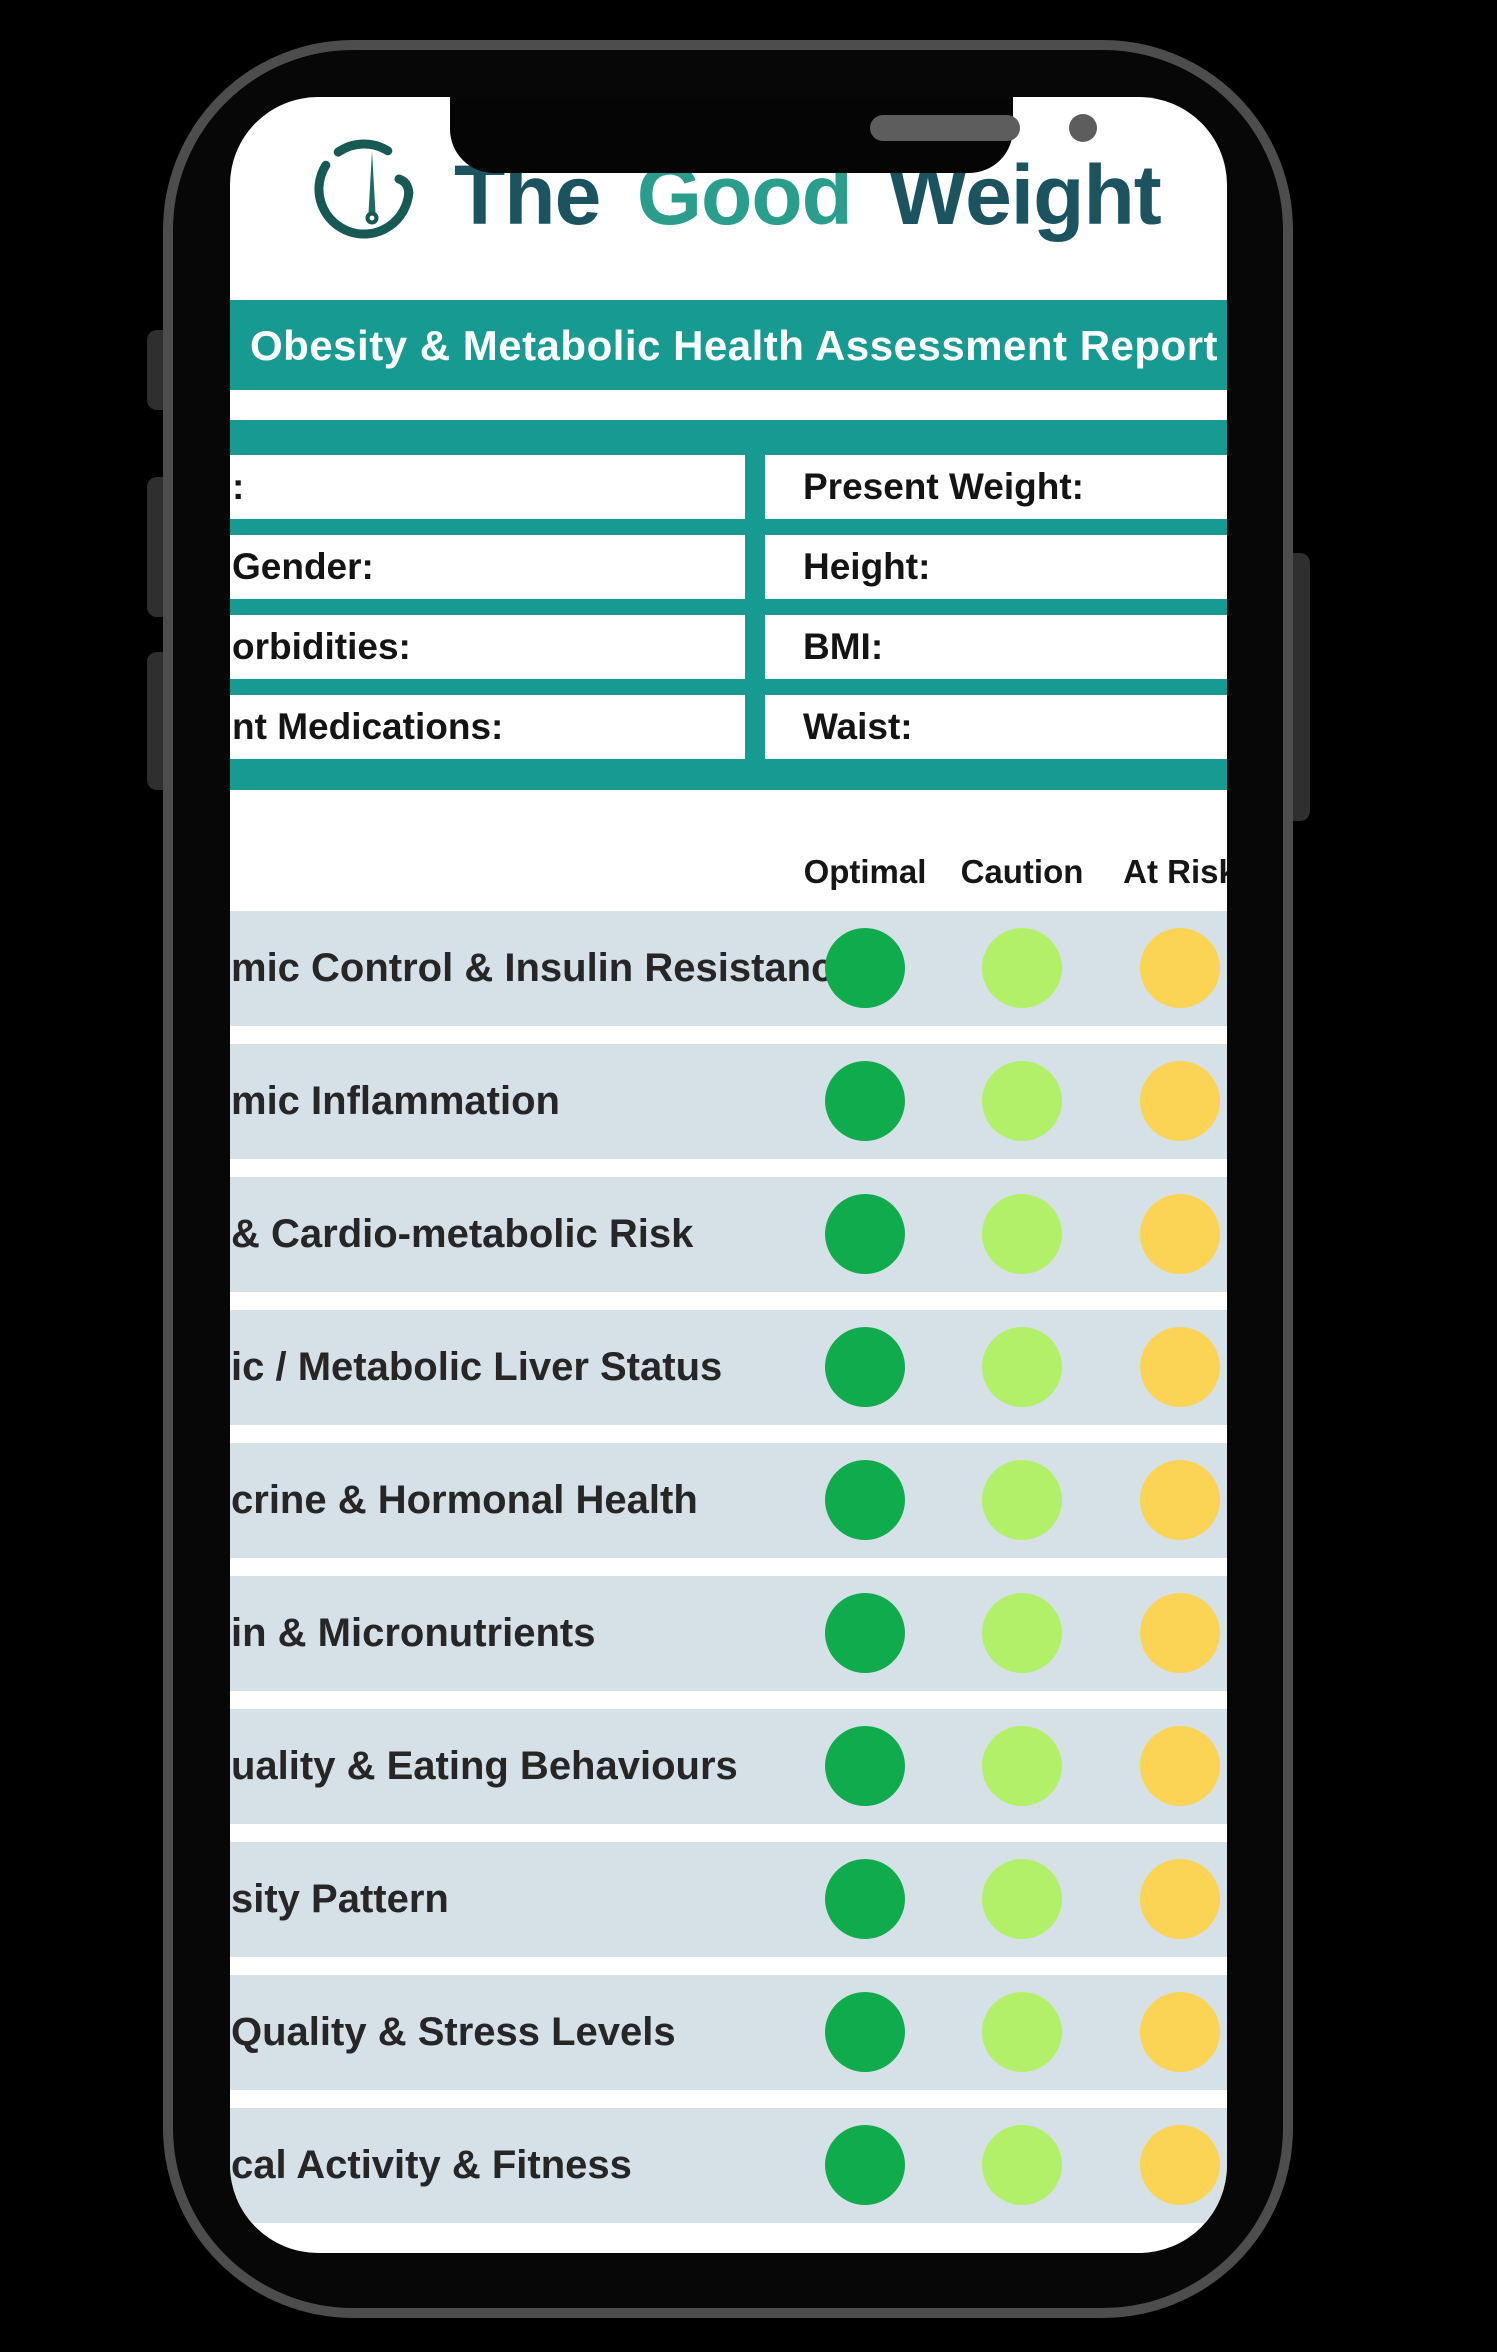 This screenshot has height=2352, width=1497. I want to click on patient-field-right-3-label: Waist:, so click(858, 726).